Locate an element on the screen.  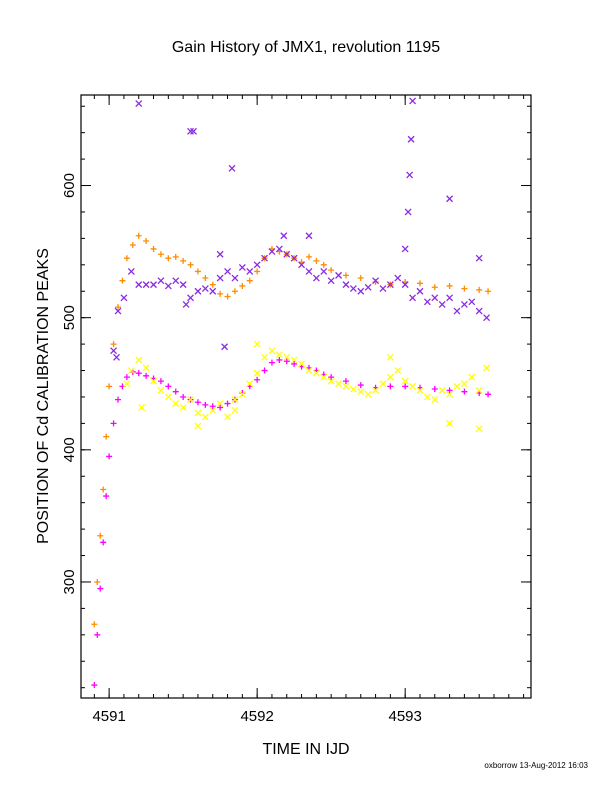
x-axis-tick-labels: 4591 4592 4593 is located at coordinates (256, 716).